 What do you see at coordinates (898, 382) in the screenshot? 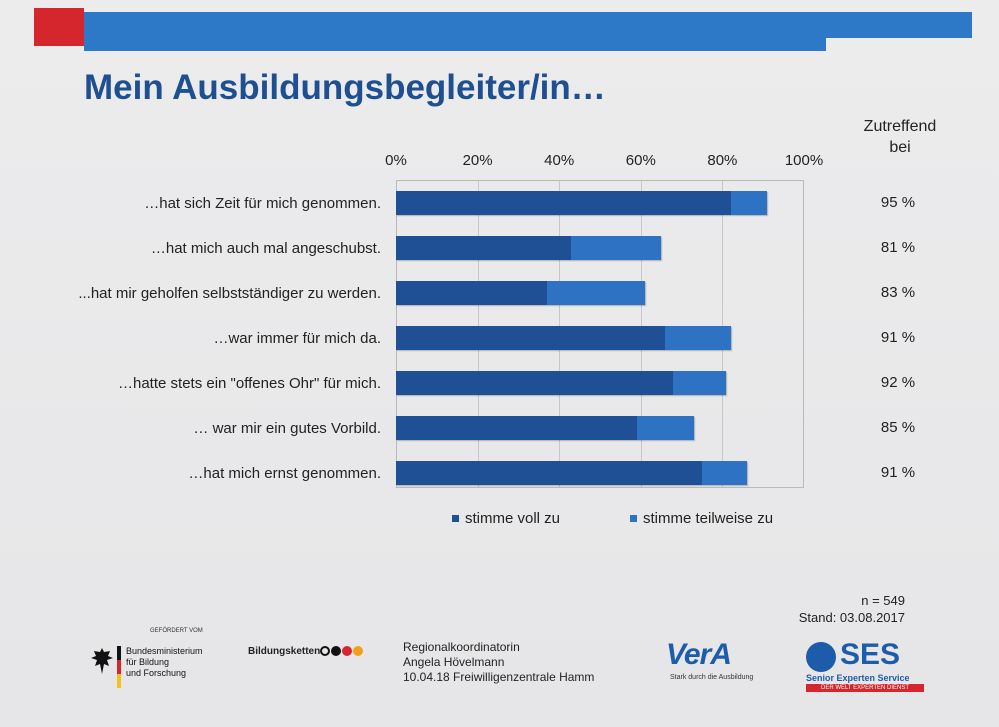
I see `zutreffend-value: 92 %` at bounding box center [898, 382].